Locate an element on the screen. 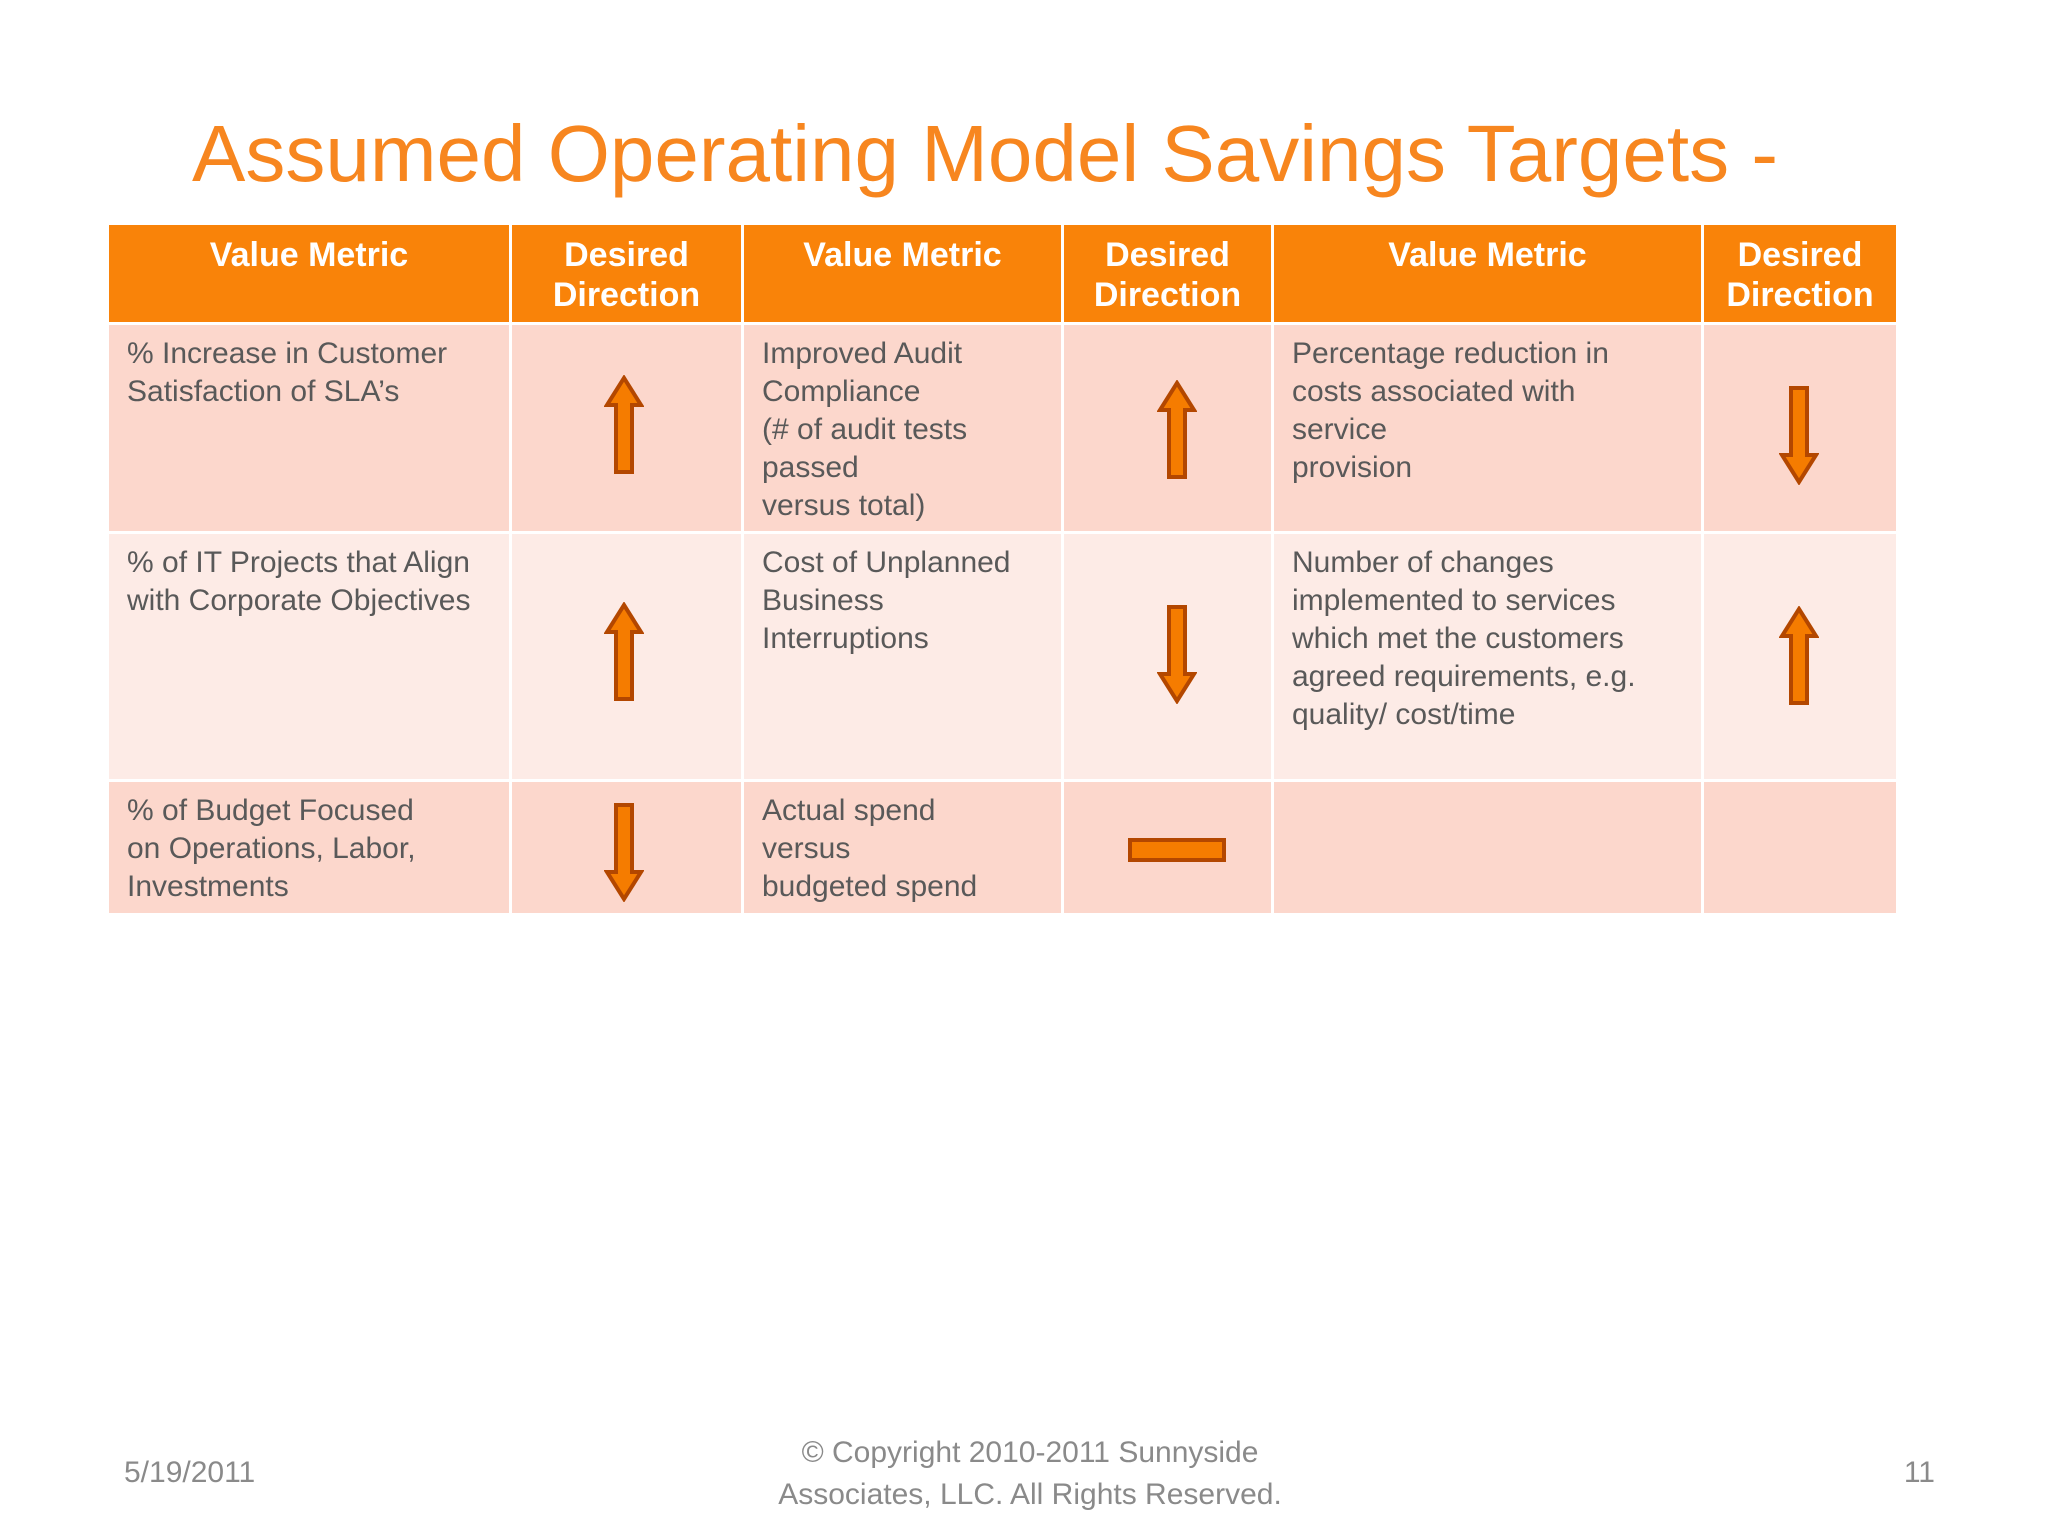 This screenshot has width=2048, height=1536. metric-text: Investments is located at coordinates (208, 886).